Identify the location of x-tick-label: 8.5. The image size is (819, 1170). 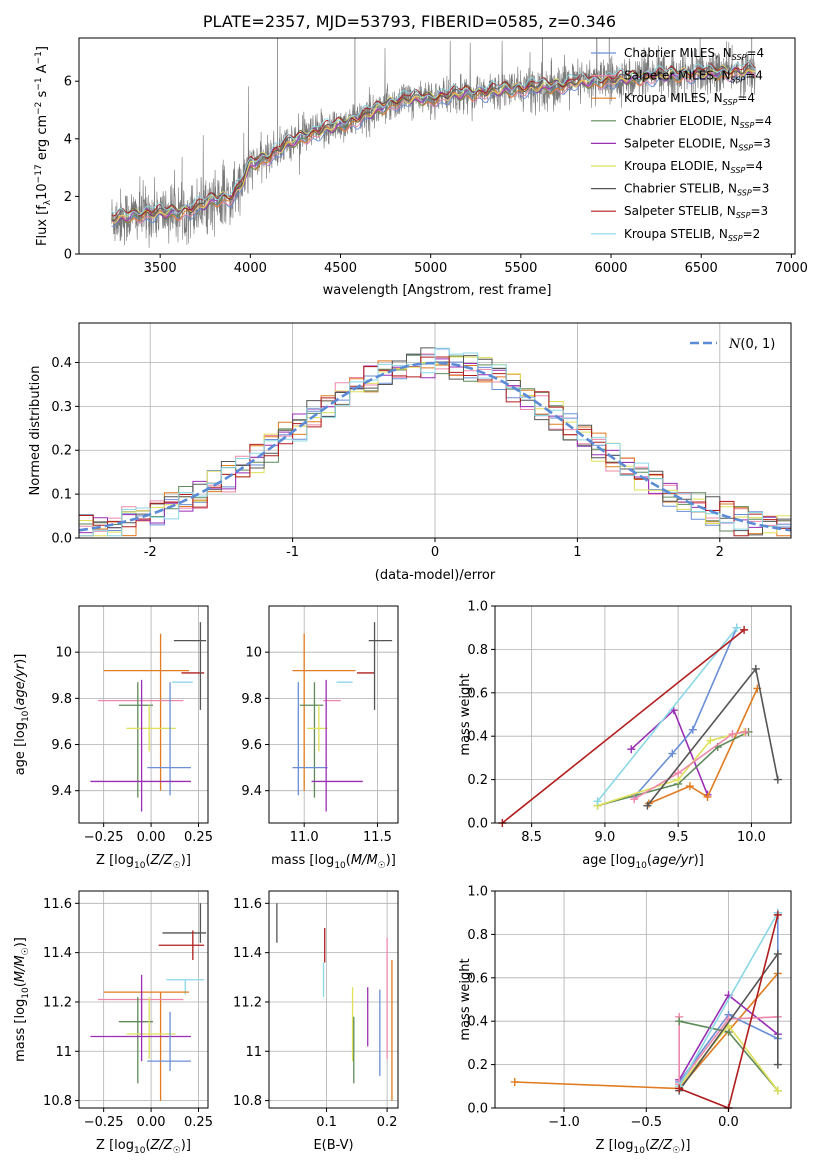
(531, 837).